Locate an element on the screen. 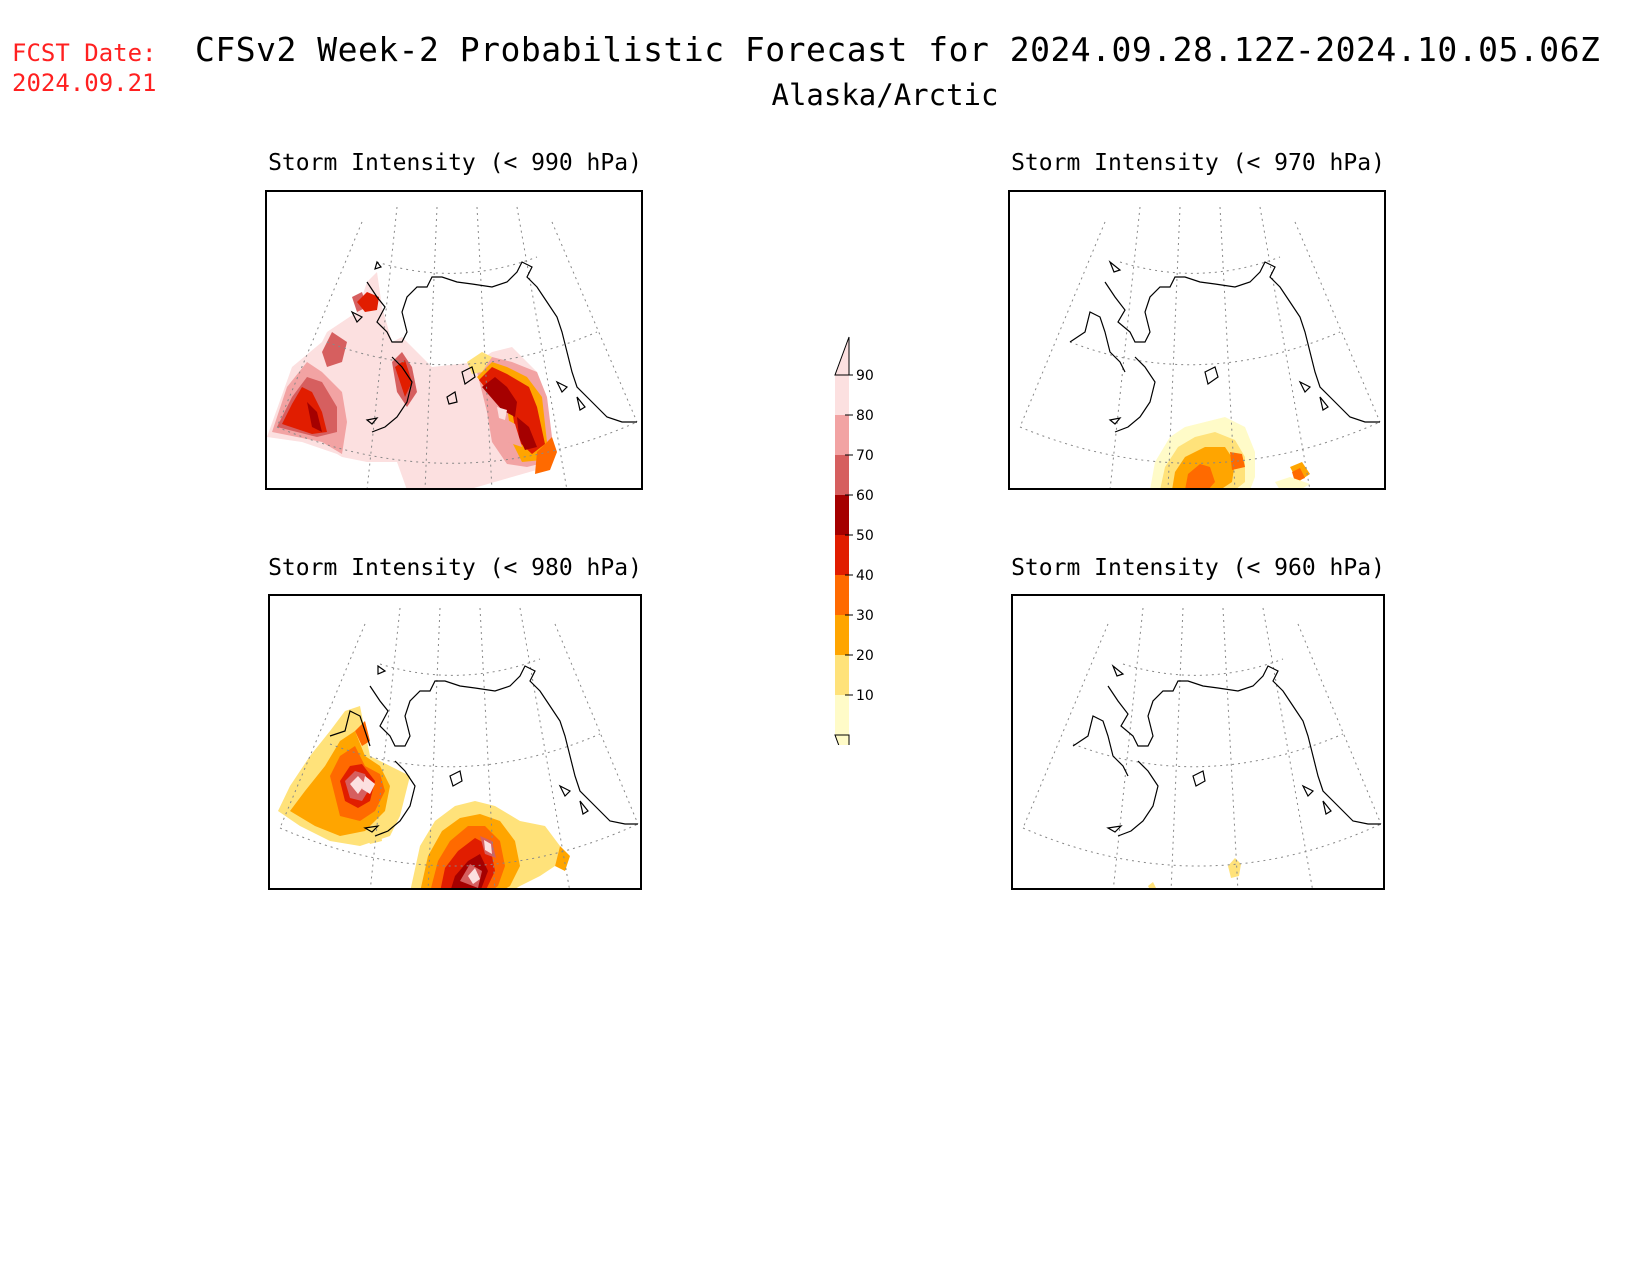  colorbar-tick-label: 60 is located at coordinates (865, 496).